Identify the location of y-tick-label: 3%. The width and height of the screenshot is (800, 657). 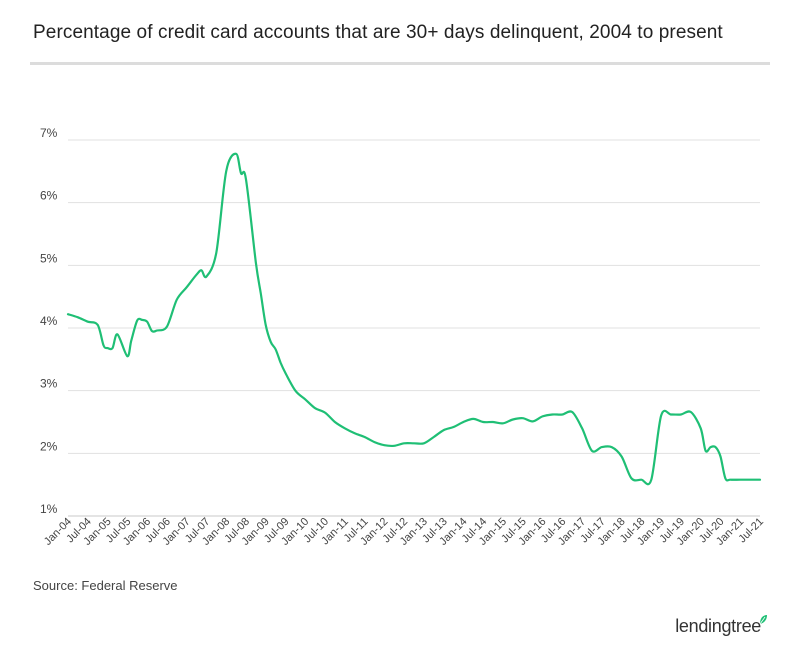
(49, 384).